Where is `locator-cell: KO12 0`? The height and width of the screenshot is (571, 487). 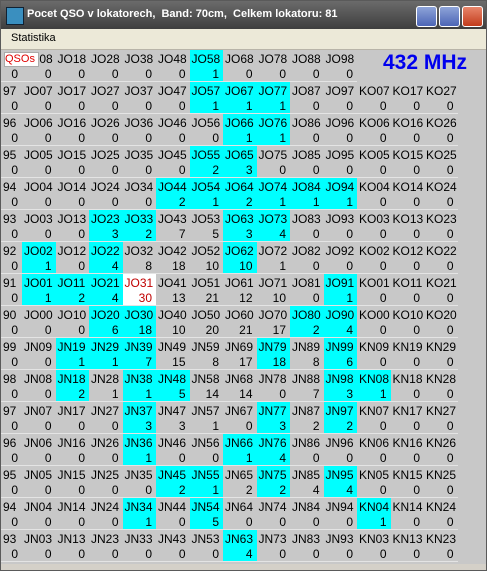
locator-cell: KO12 0 is located at coordinates (407, 258).